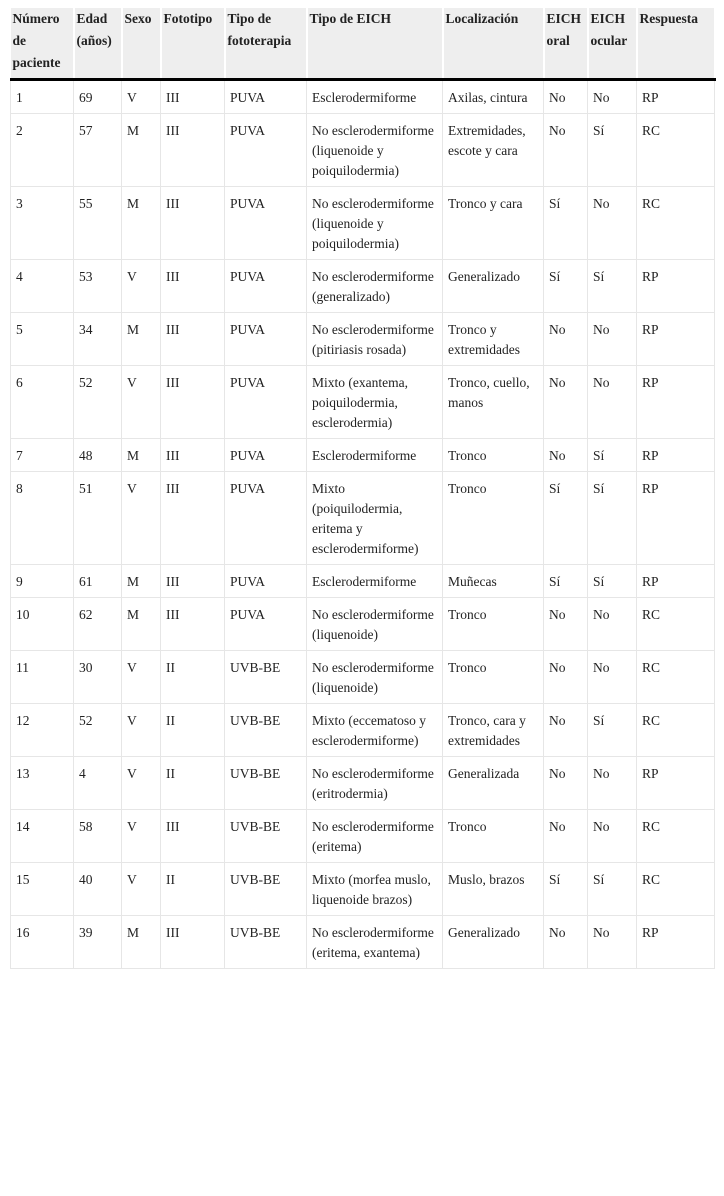 This screenshot has height=1196, width=724. What do you see at coordinates (141, 223) in the screenshot?
I see `cell-sex: M` at bounding box center [141, 223].